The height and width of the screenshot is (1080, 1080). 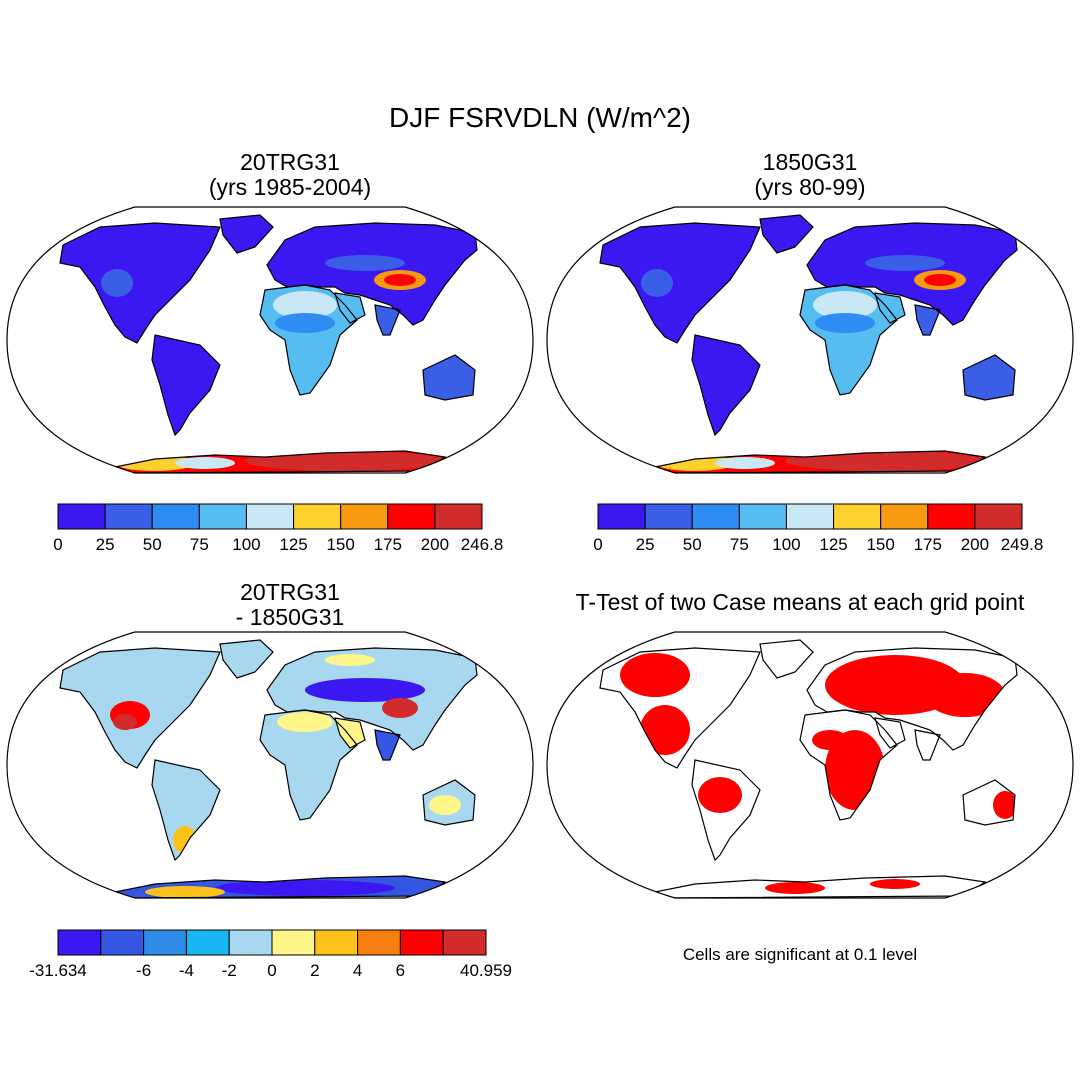 I want to click on colorbar-tick-label: -2, so click(x=229, y=970).